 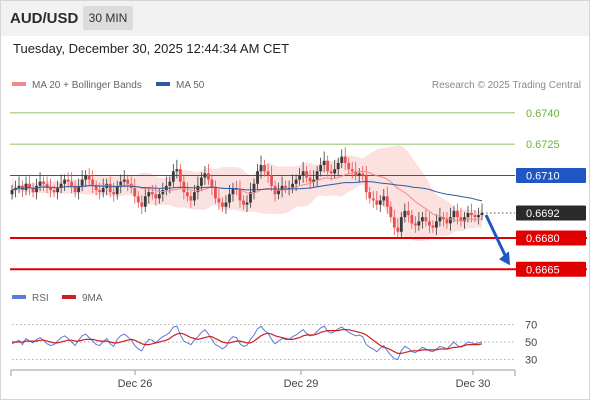 What do you see at coordinates (180, 85) in the screenshot?
I see `legend-ma50: MA 50` at bounding box center [180, 85].